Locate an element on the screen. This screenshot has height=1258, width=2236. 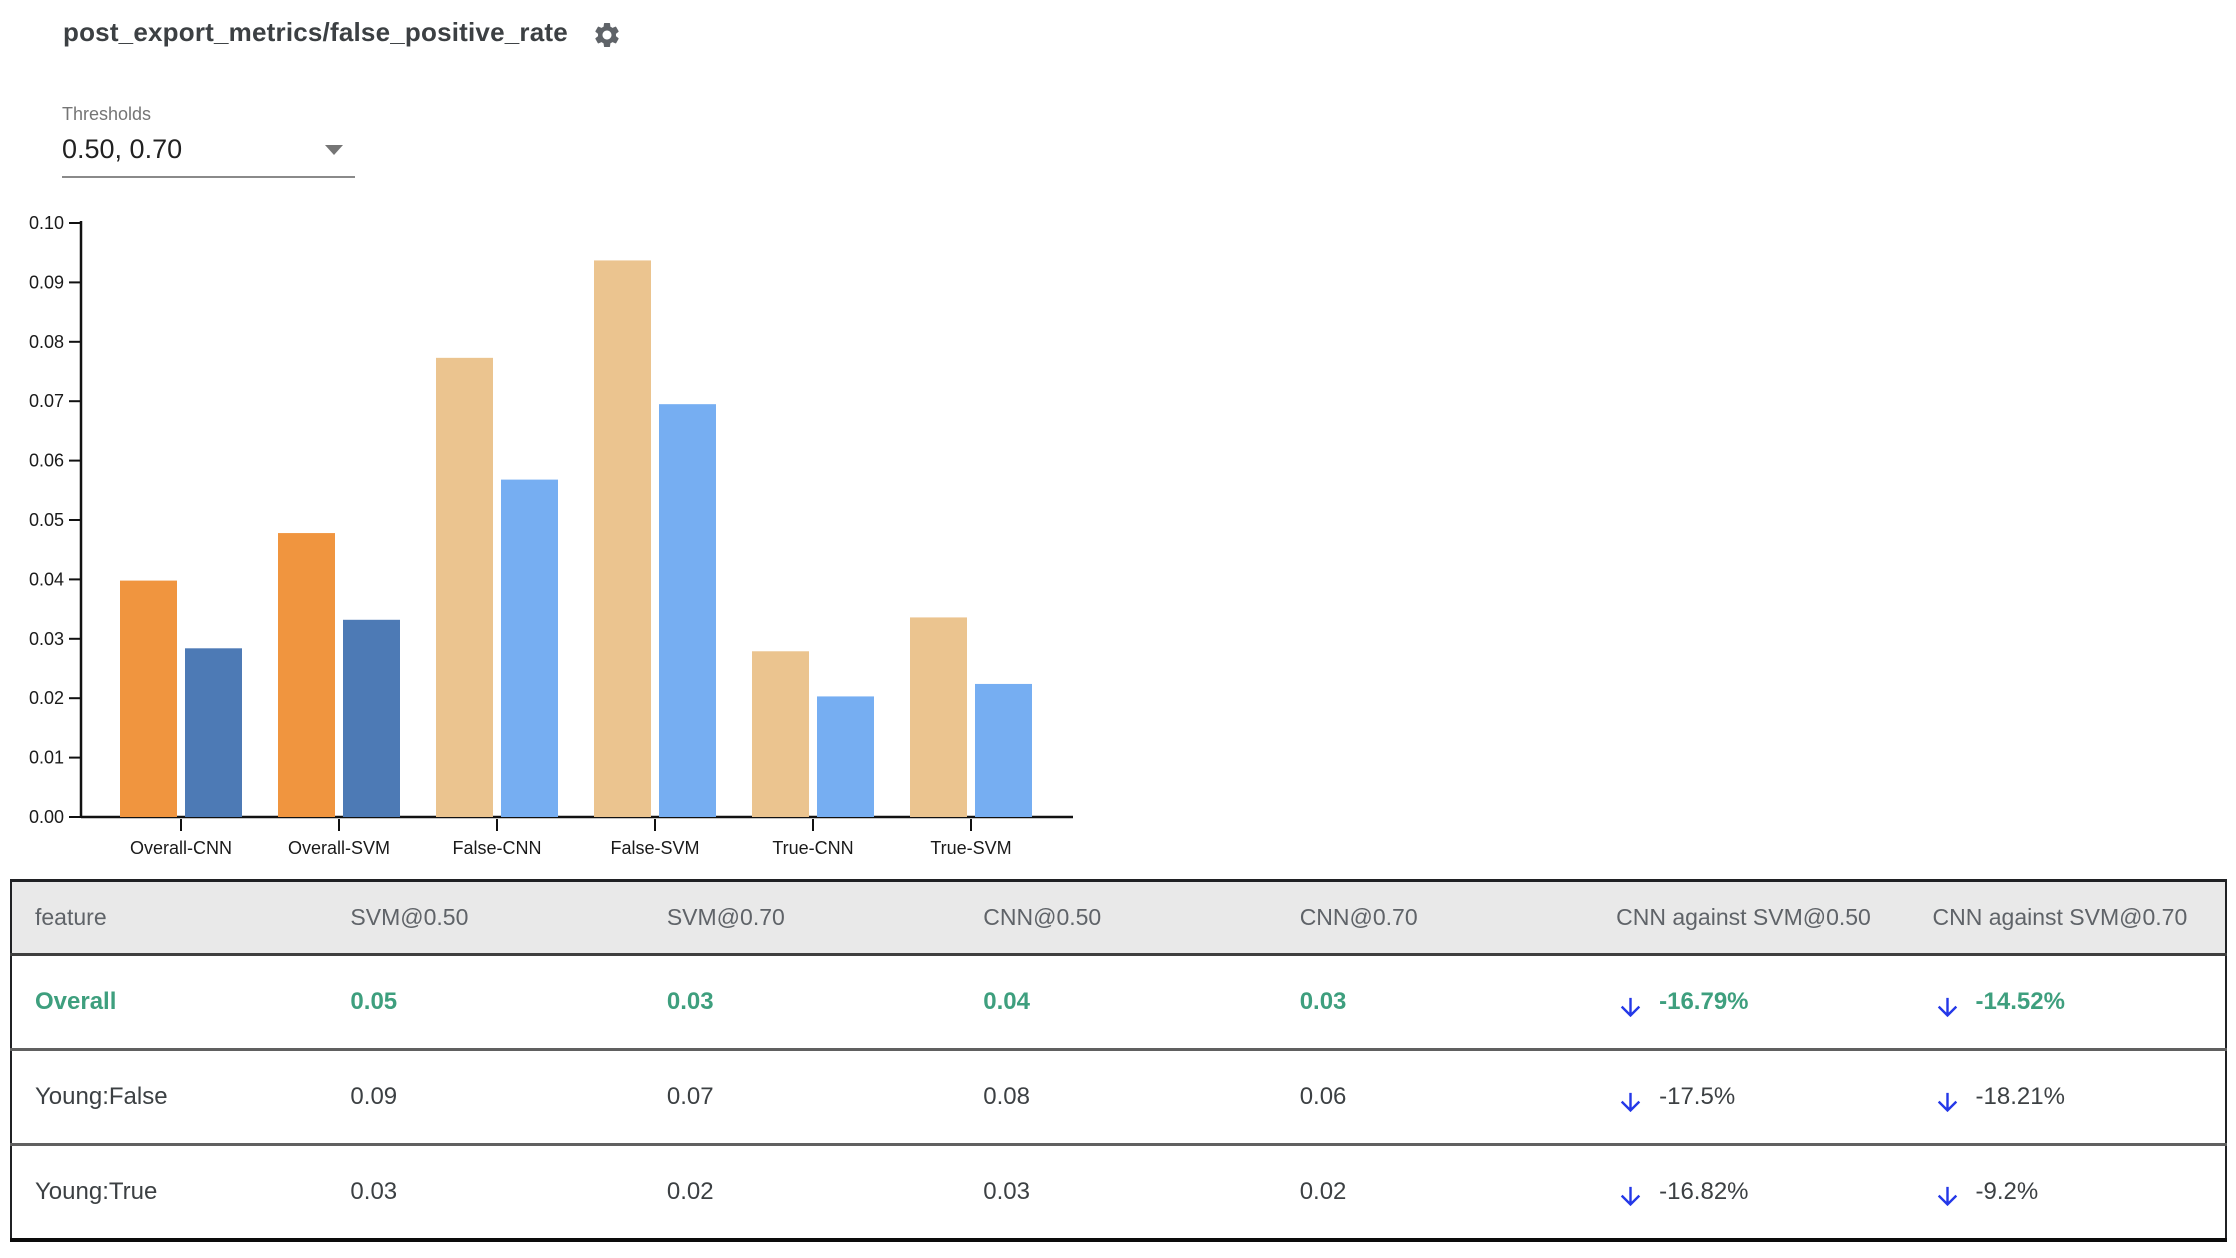
cell-metric-value: 0.09 is located at coordinates (374, 1096).